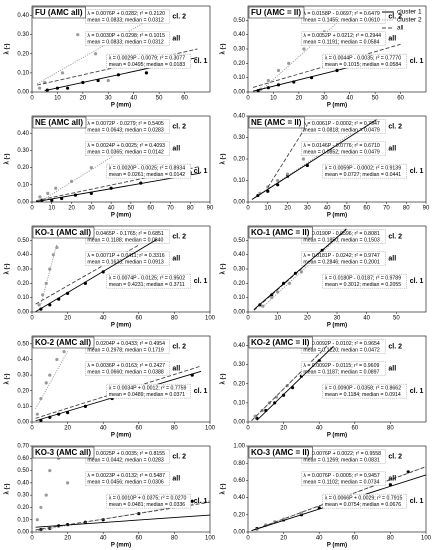 The width and height of the screenshot is (432, 550). Describe the element at coordinates (147, 59) in the screenshot. I see `fit-equation: λ = 0.0029P - 0.0079; r² = 0.3077` at that location.